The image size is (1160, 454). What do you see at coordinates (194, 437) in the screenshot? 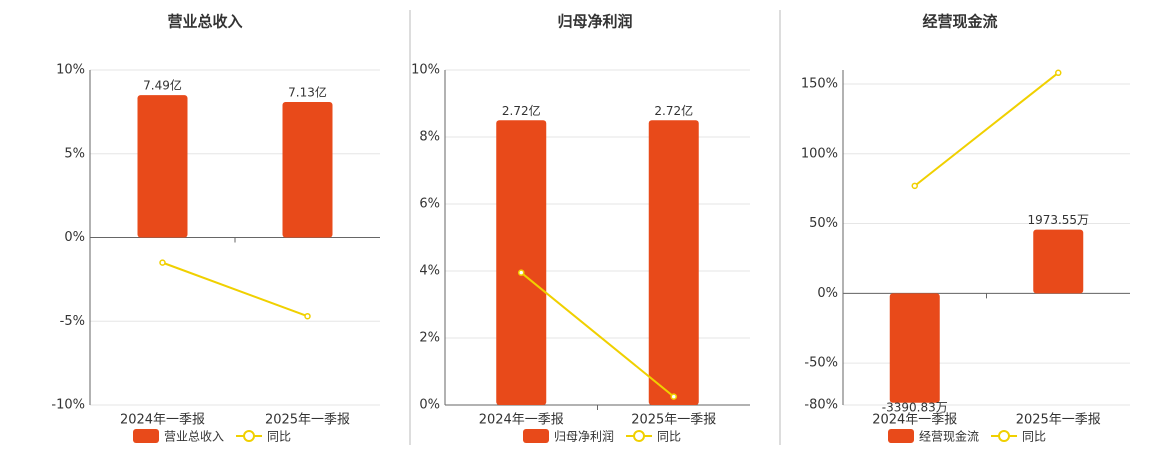
I see `legend-label: 营业总收入` at bounding box center [194, 437].